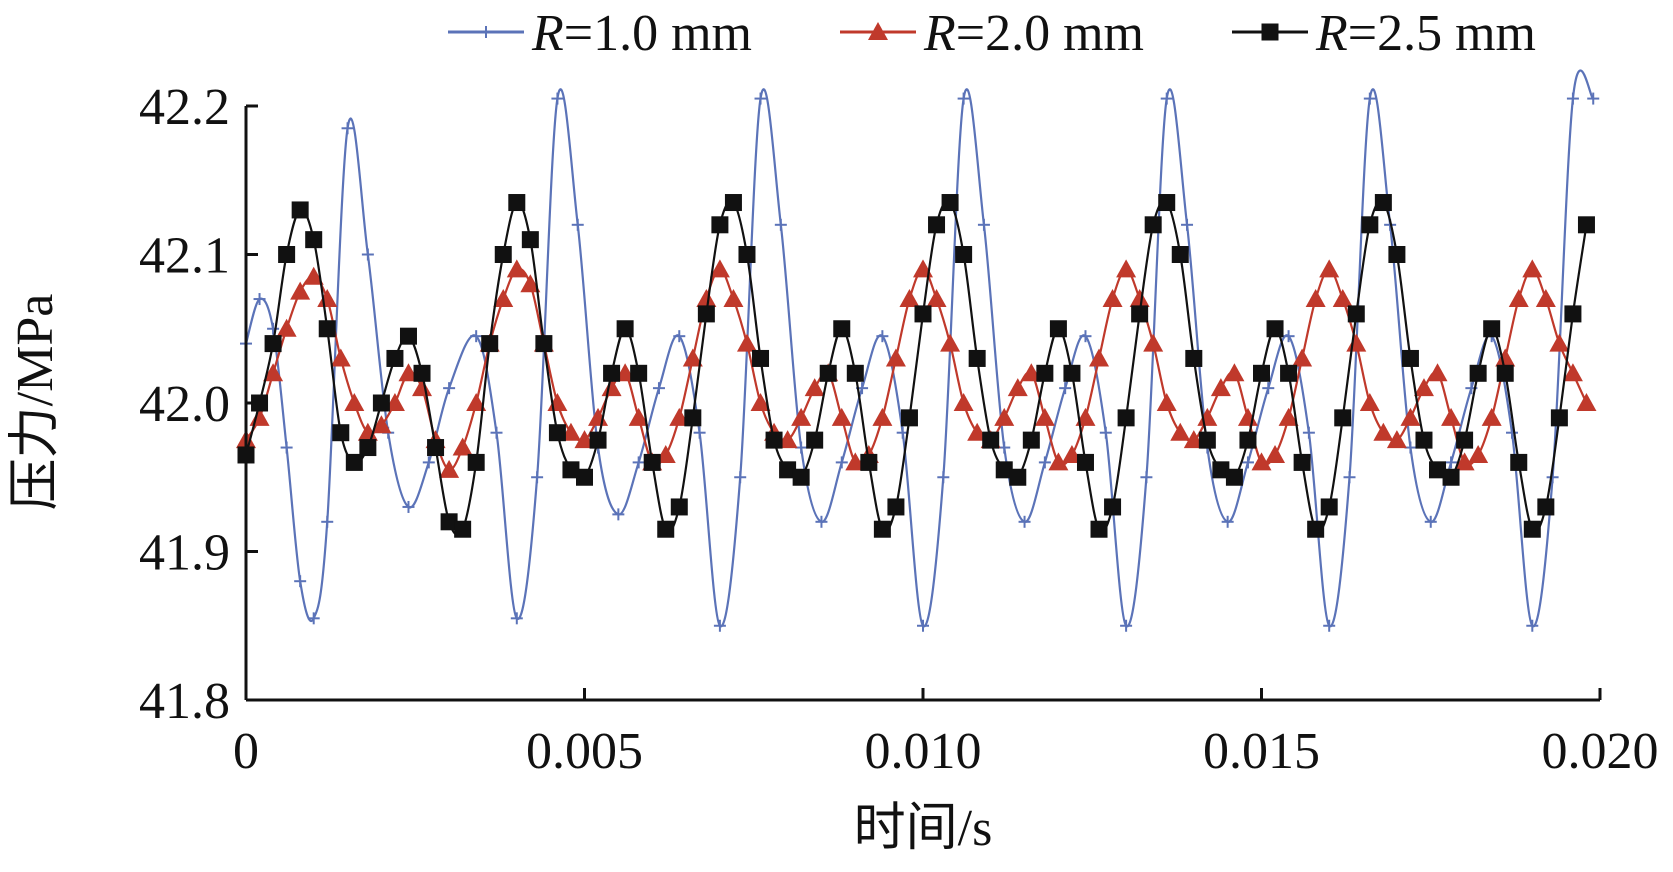 This screenshot has height=872, width=1673. What do you see at coordinates (1442, 33) in the screenshot?
I see `legend-label-rest: =2.5 mm` at bounding box center [1442, 33].